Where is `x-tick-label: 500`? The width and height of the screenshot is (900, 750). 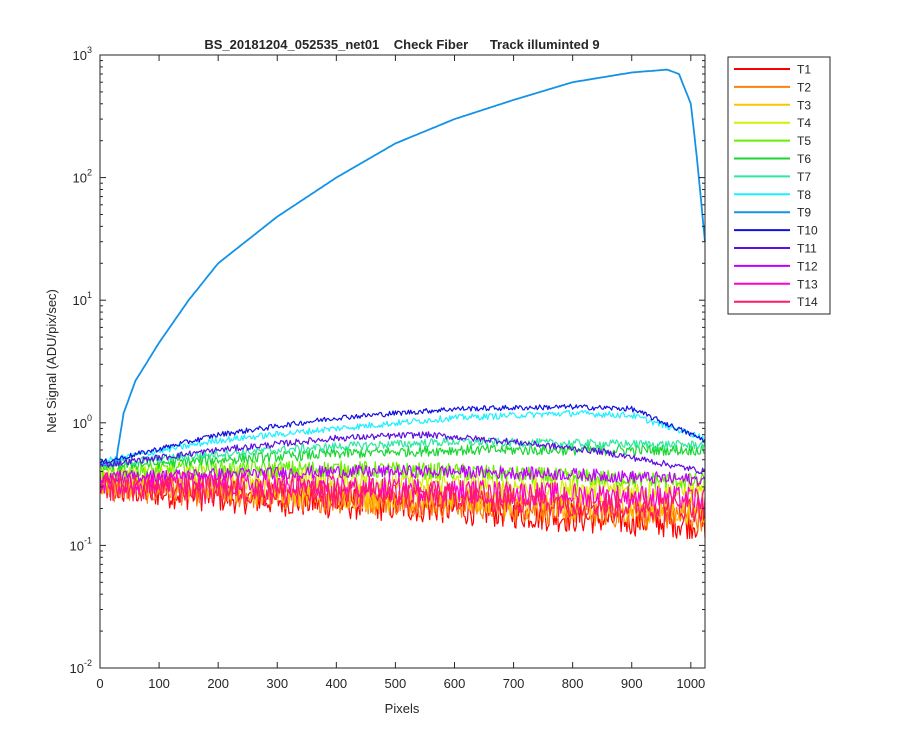 x-tick-label: 500 is located at coordinates (396, 683).